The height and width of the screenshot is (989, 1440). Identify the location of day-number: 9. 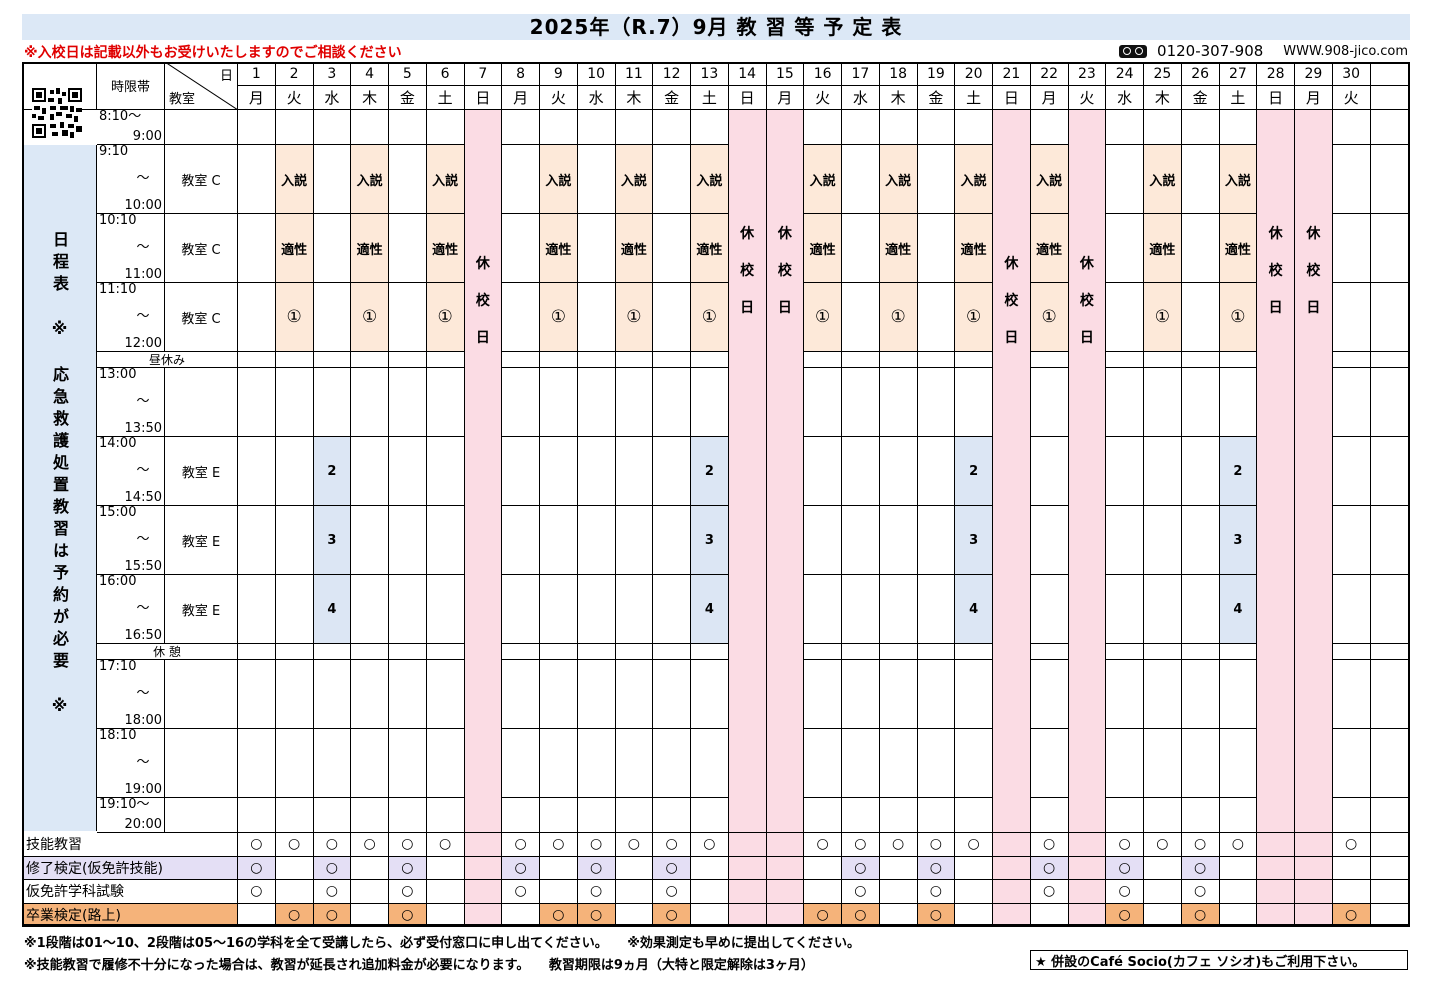
(559, 74).